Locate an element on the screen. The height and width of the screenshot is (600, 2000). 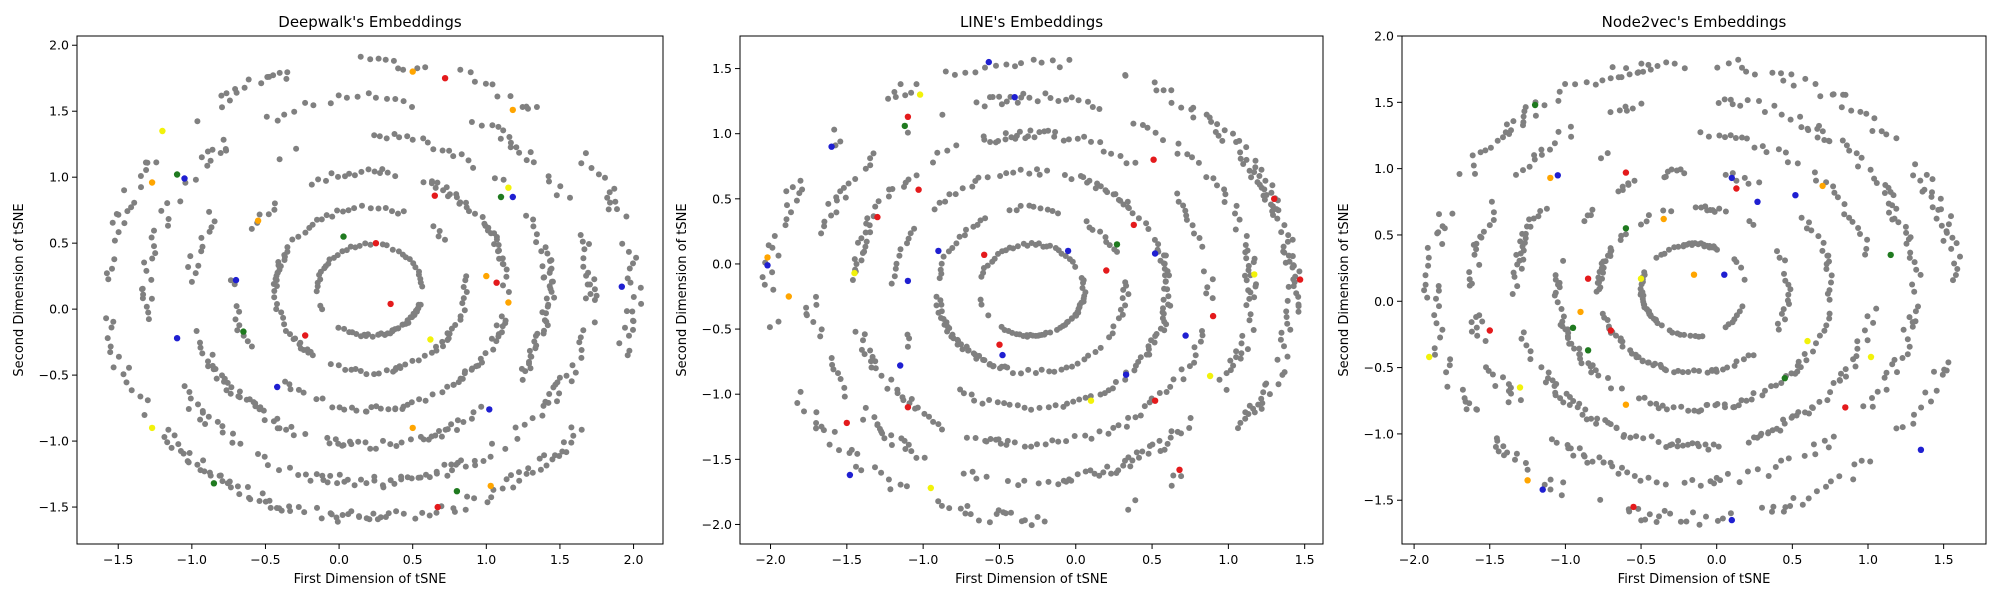
deepwalk-x-axis-label: First Dimension of tSNE is located at coordinates (370, 579).